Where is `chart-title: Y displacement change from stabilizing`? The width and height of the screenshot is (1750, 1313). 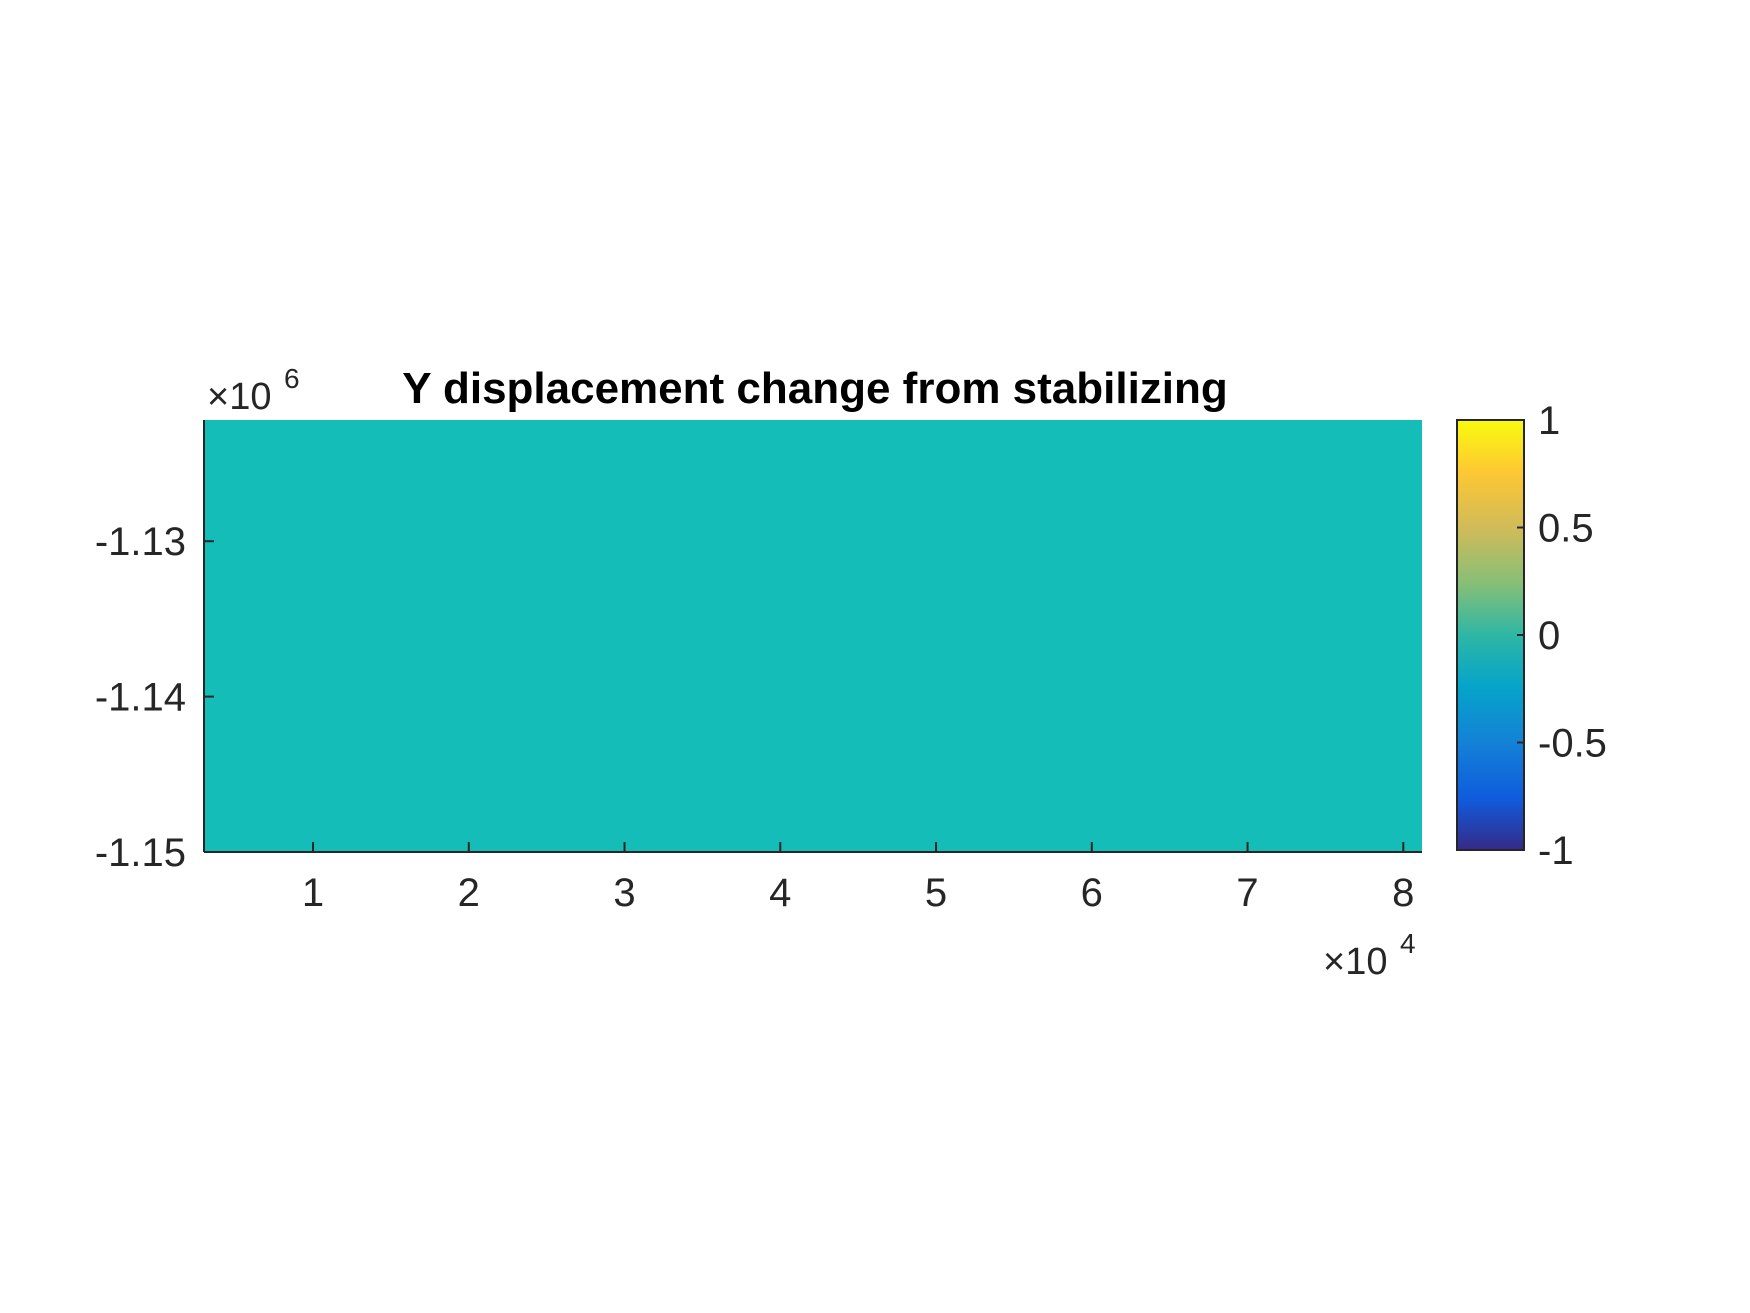 chart-title: Y displacement change from stabilizing is located at coordinates (815, 388).